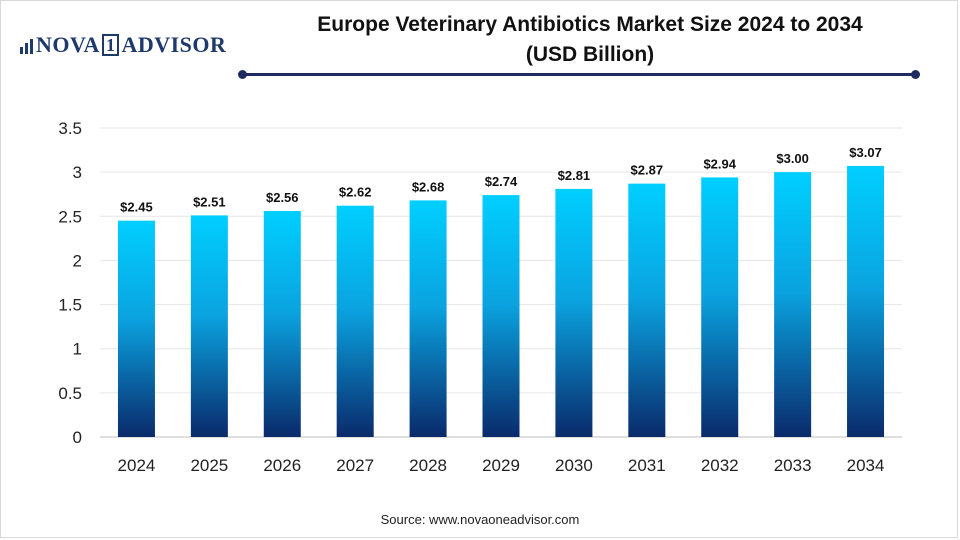 The width and height of the screenshot is (960, 540). What do you see at coordinates (136, 207) in the screenshot?
I see `bar-value-label: $2.45` at bounding box center [136, 207].